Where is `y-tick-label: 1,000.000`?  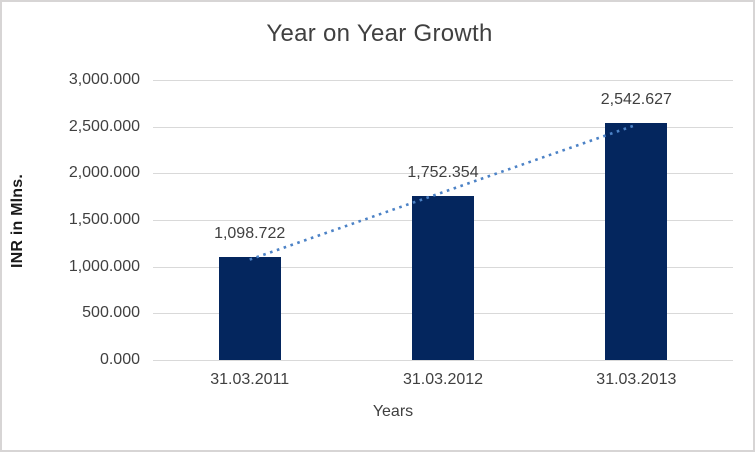 y-tick-label: 1,000.000 is located at coordinates (104, 266).